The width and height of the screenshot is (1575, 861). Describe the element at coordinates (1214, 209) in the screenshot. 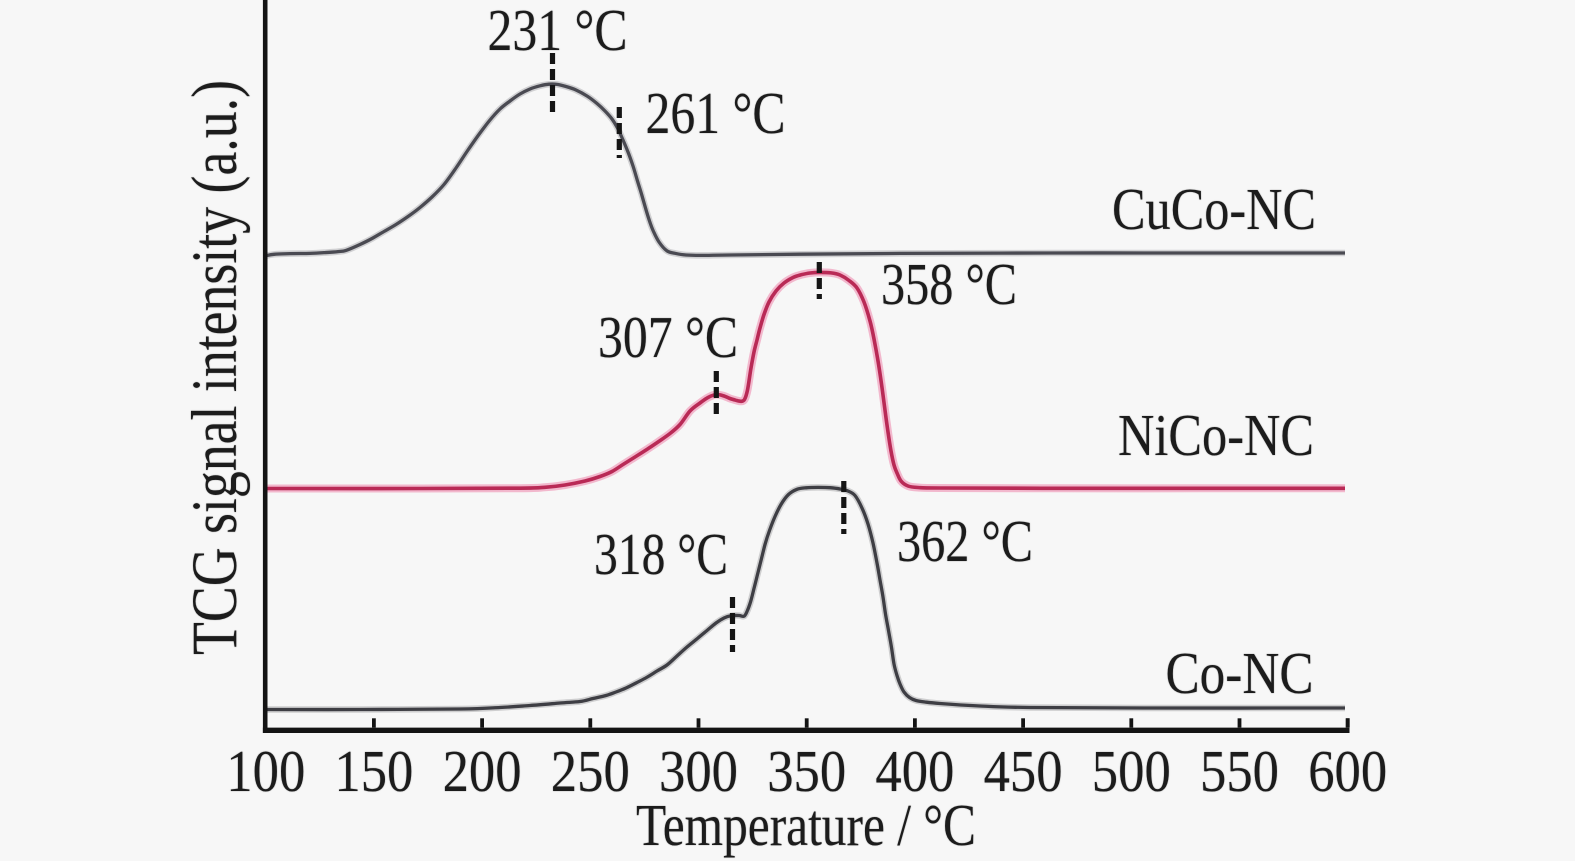

I see `svg-text: CuCo-NC` at that location.